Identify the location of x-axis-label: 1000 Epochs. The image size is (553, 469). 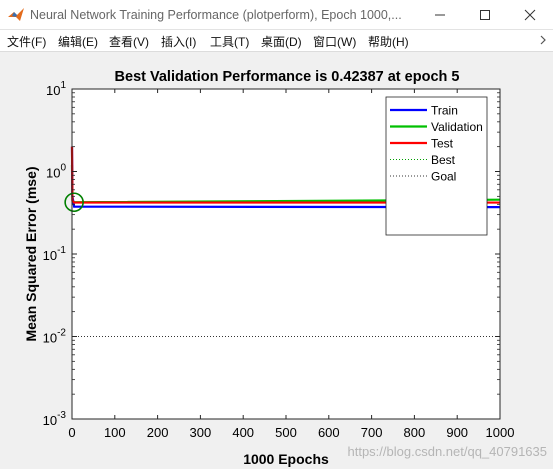
(286, 459).